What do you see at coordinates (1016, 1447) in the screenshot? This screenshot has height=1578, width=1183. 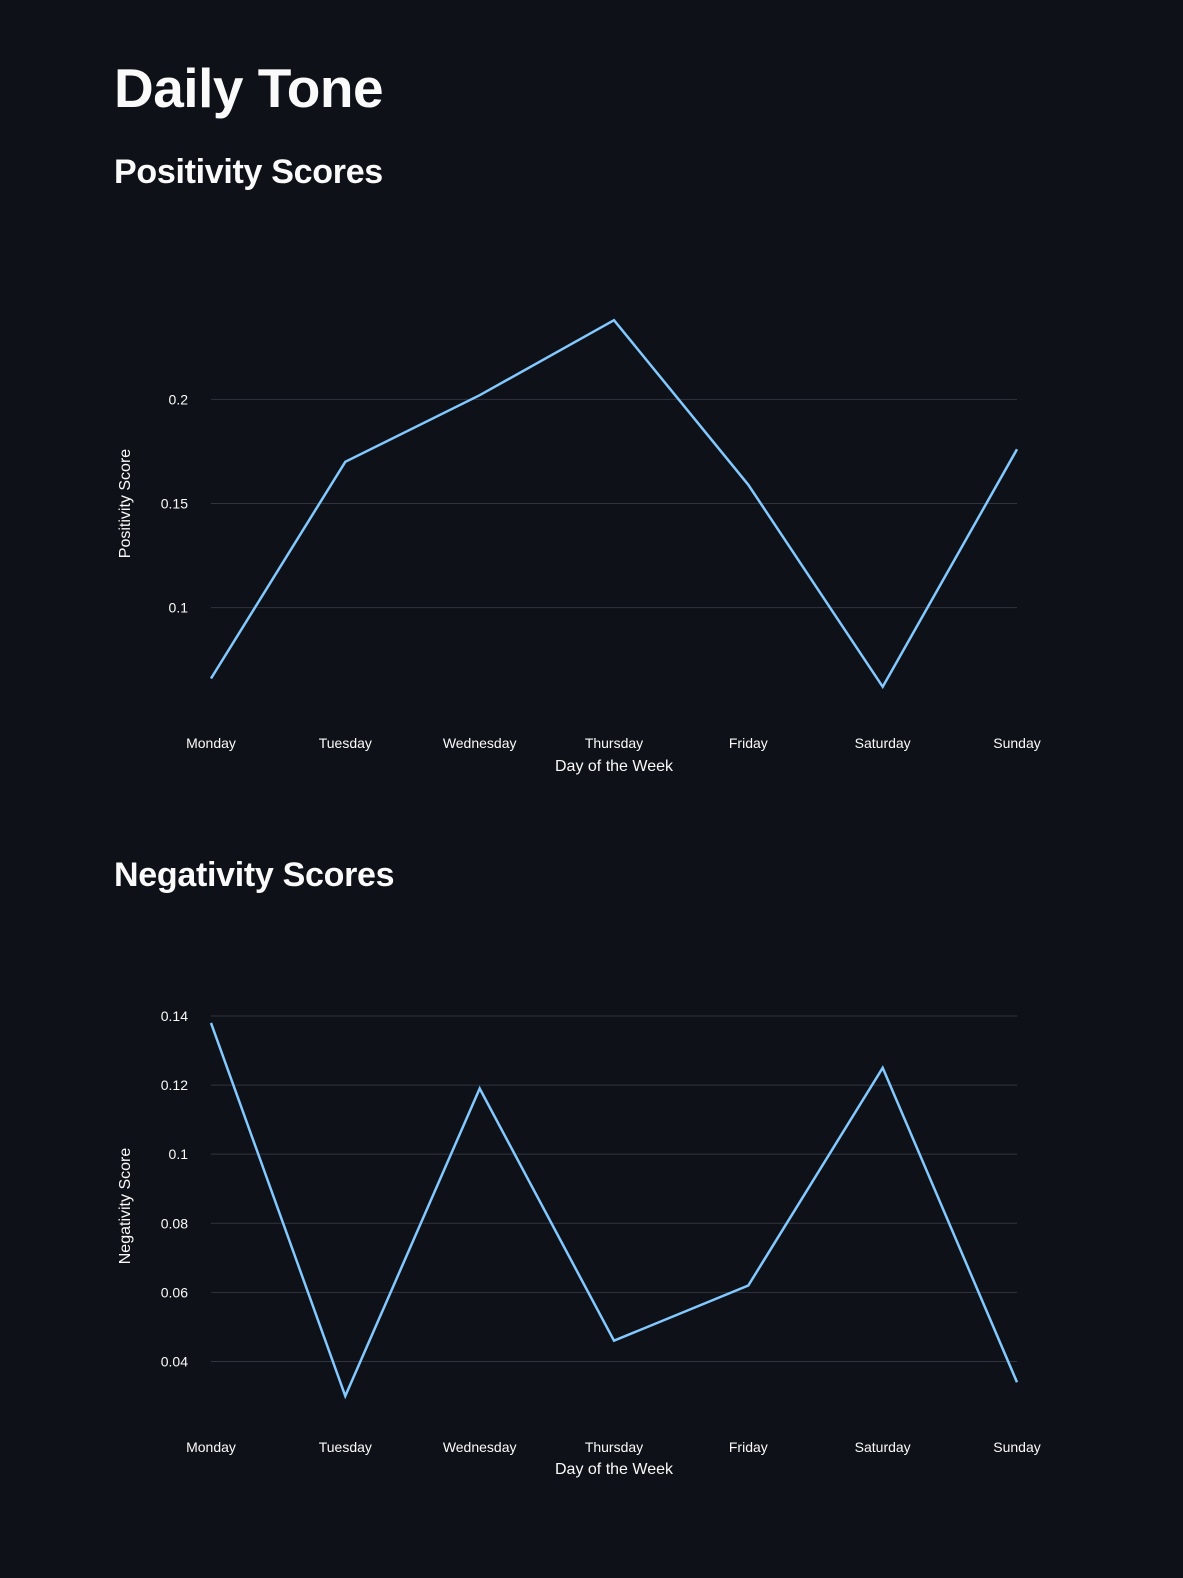 I see `negativity-x-tick-label: Sunday` at bounding box center [1016, 1447].